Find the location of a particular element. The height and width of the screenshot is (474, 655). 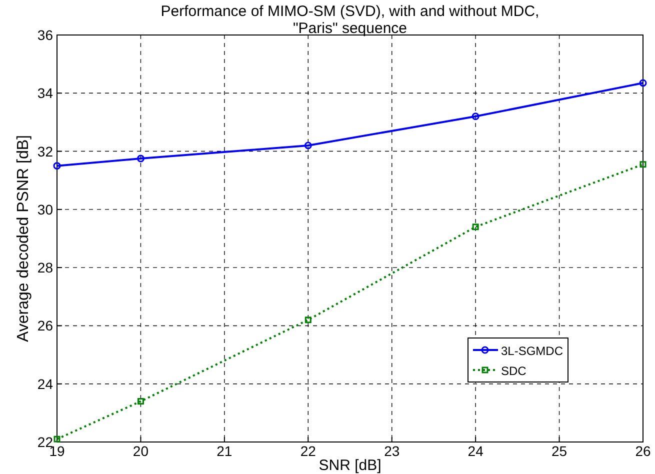

y-tick-label: 26 is located at coordinates (45, 326).